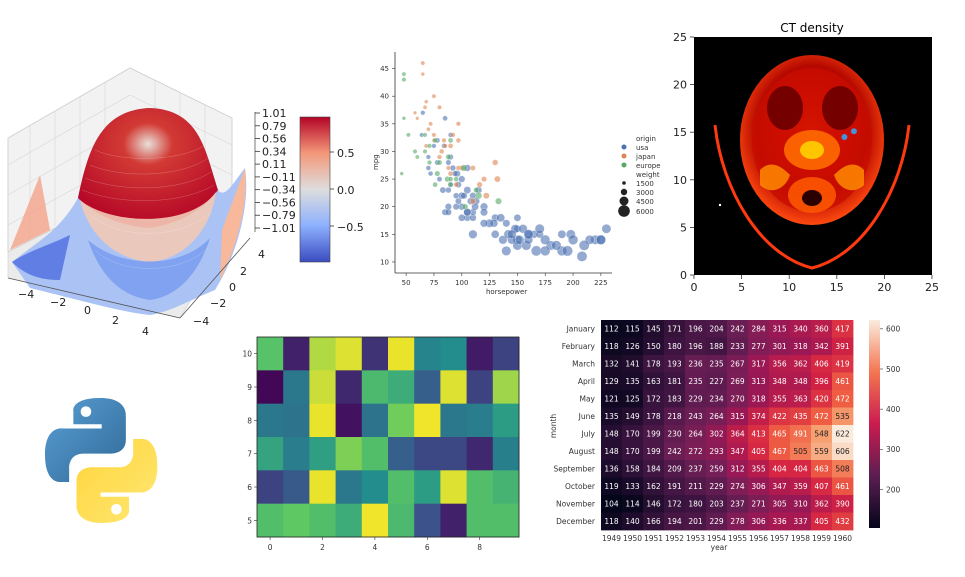 Image resolution: width=965 pixels, height=577 pixels. Describe the element at coordinates (506, 292) in the screenshot. I see `scatter-xlabel: horsepower` at that location.